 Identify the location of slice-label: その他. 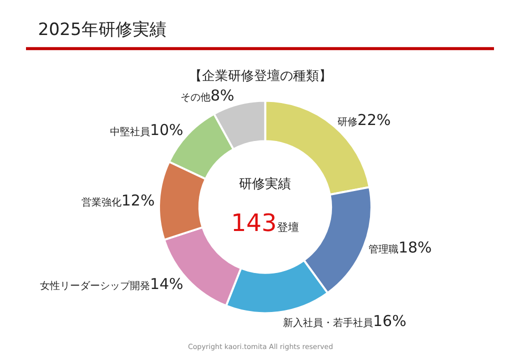
(195, 98).